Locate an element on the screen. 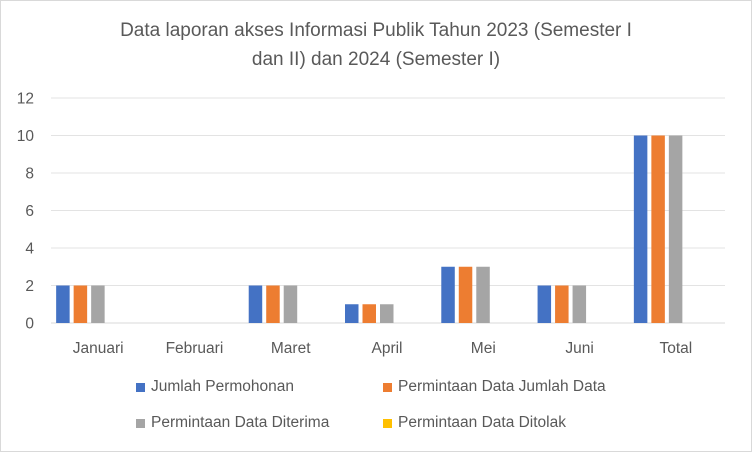  y-tick-label: 2 is located at coordinates (29, 286).